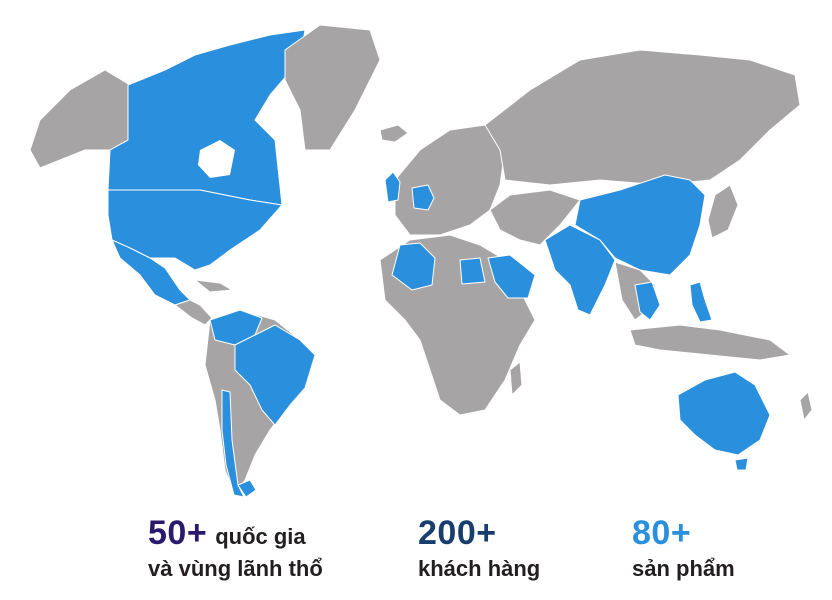 This screenshot has height=600, width=832. I want to click on region-philippines, so click(701, 302).